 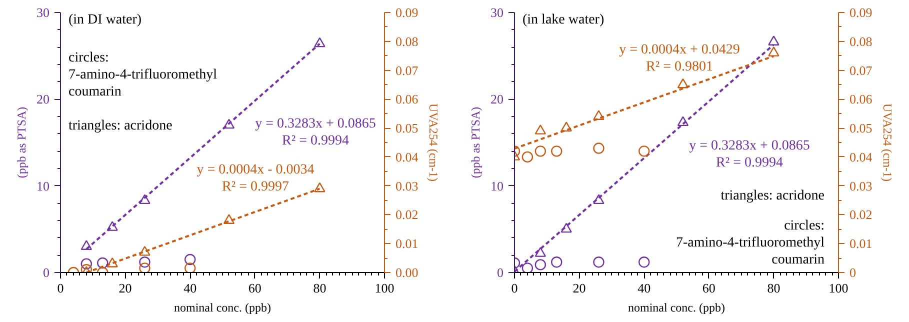 I want to click on y2-tick-label: 0.00, so click(x=407, y=272).